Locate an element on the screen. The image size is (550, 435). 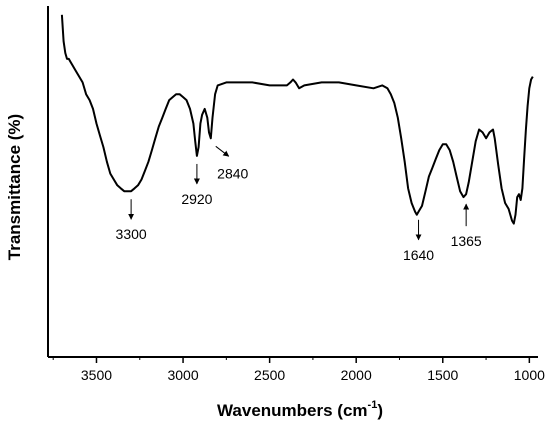
x-tick-label: 2000 is located at coordinates (356, 375).